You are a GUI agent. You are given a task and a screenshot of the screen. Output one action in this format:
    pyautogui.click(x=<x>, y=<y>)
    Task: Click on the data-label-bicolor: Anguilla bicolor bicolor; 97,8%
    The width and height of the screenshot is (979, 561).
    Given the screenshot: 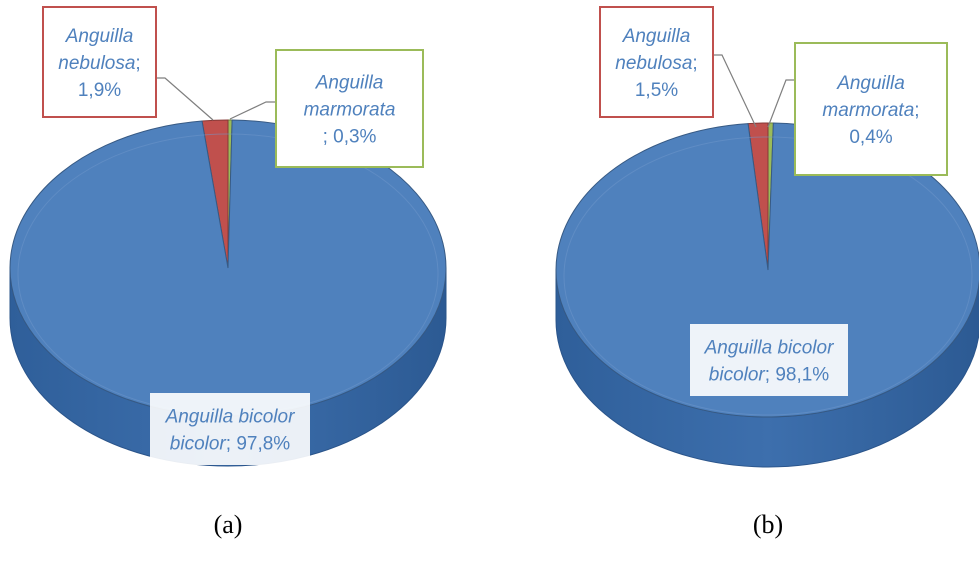 What is the action you would take?
    pyautogui.click(x=230, y=429)
    